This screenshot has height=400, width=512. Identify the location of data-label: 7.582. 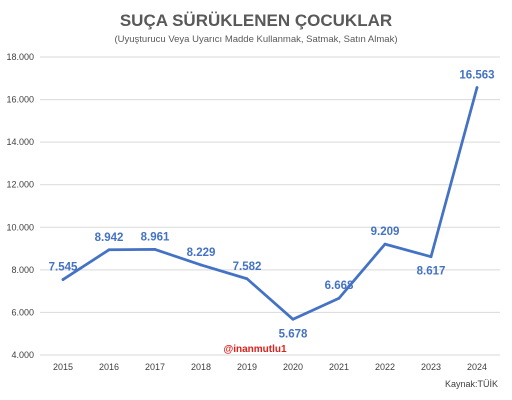
(247, 267).